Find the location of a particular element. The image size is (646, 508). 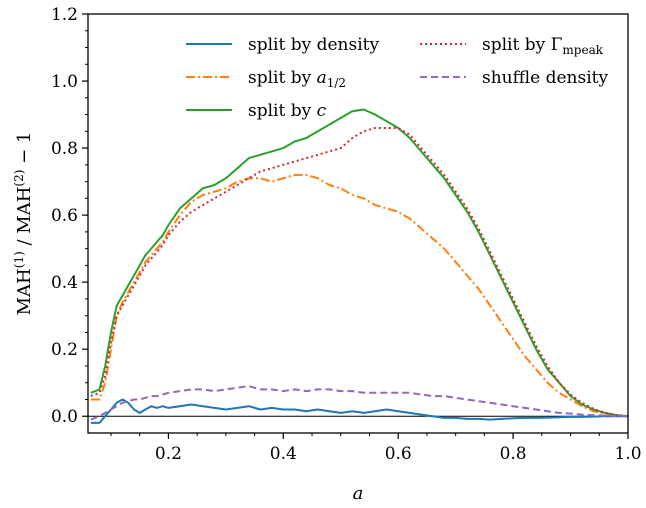

x-tick-label: 0.4 is located at coordinates (283, 454).